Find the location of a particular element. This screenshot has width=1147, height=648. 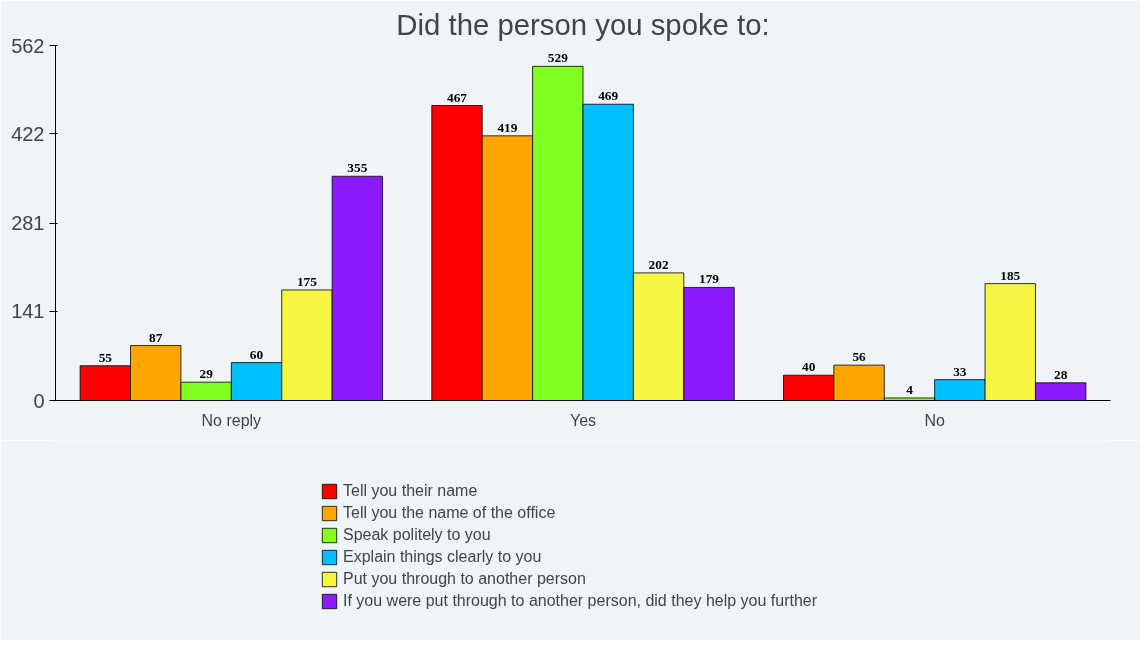

data-label: 355 is located at coordinates (357, 168).